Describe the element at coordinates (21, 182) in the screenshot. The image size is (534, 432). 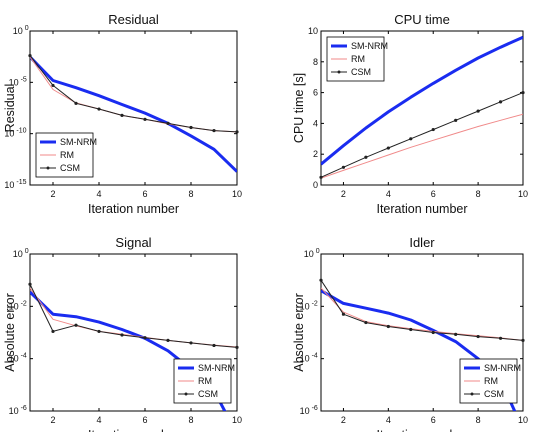
I see `y-tick-exponent: -15` at that location.